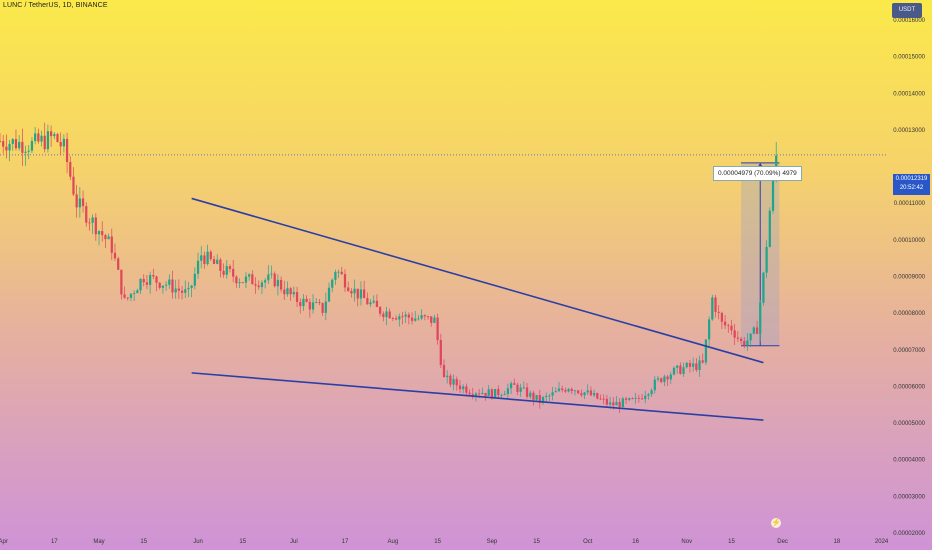  What do you see at coordinates (909, 94) in the screenshot?
I see `y-tick-label: 0.00014000` at bounding box center [909, 94].